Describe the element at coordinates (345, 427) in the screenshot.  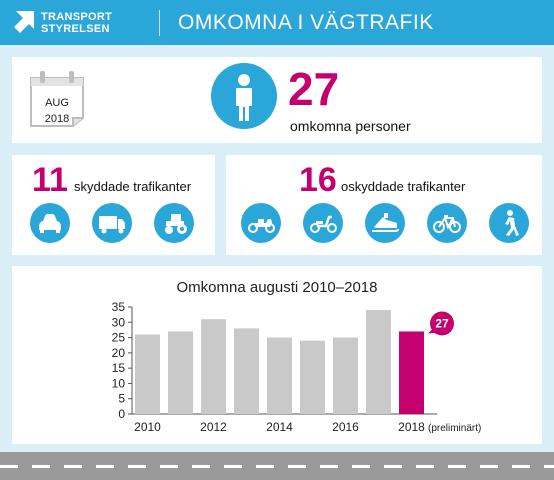
I see `x-tick-label: 2016` at that location.